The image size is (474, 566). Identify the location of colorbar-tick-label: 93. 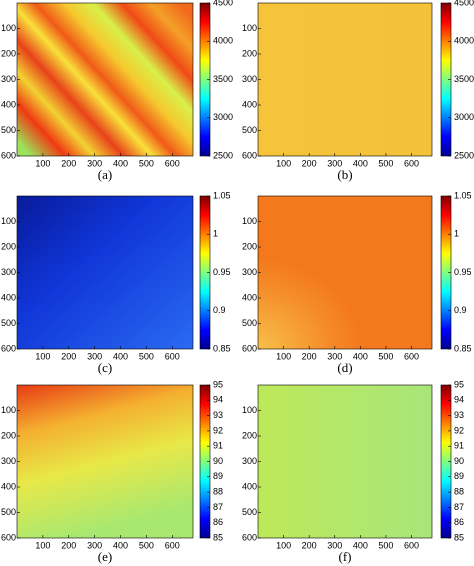
(459, 415).